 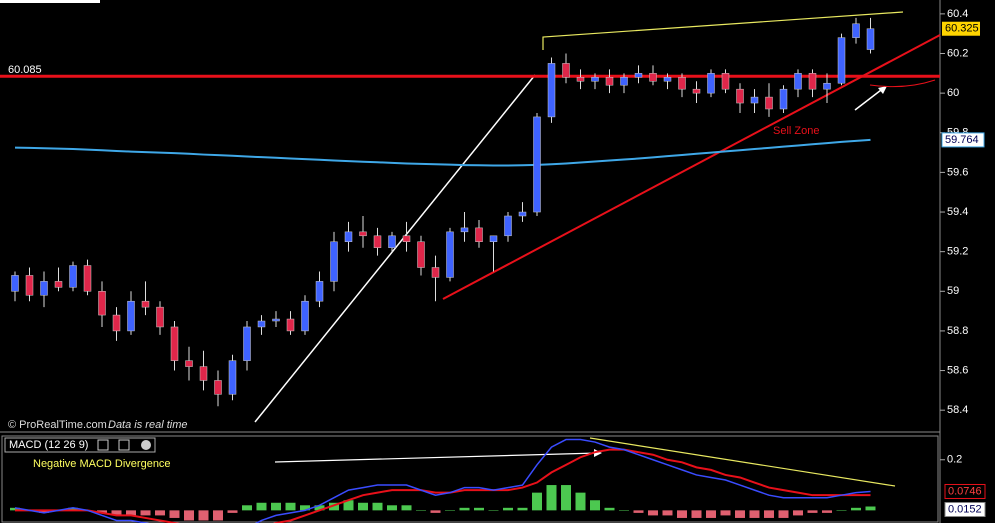 I want to click on ellipse-annotation, so click(x=902, y=83).